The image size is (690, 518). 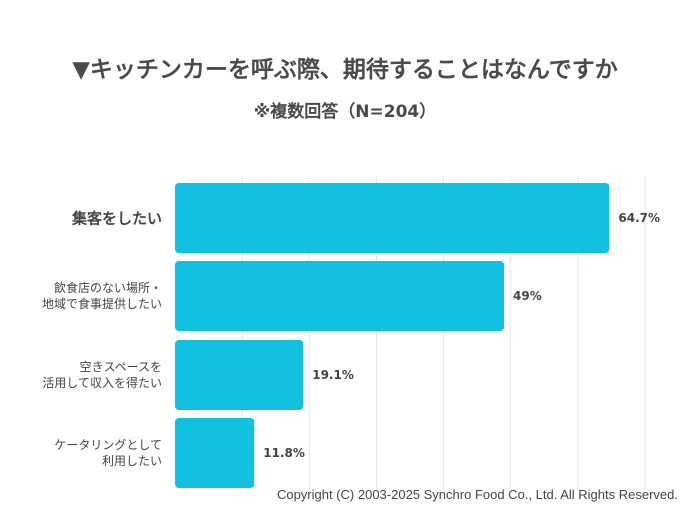 I want to click on chart-subtitle: ※複数回答（N=204）, so click(x=345, y=112).